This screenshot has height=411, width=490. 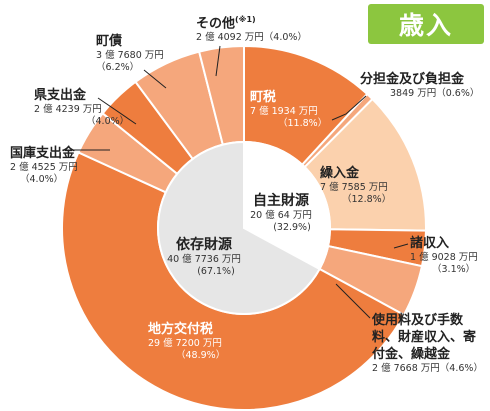 I want to click on label-ken-name: 県支出金, so click(x=60, y=95).